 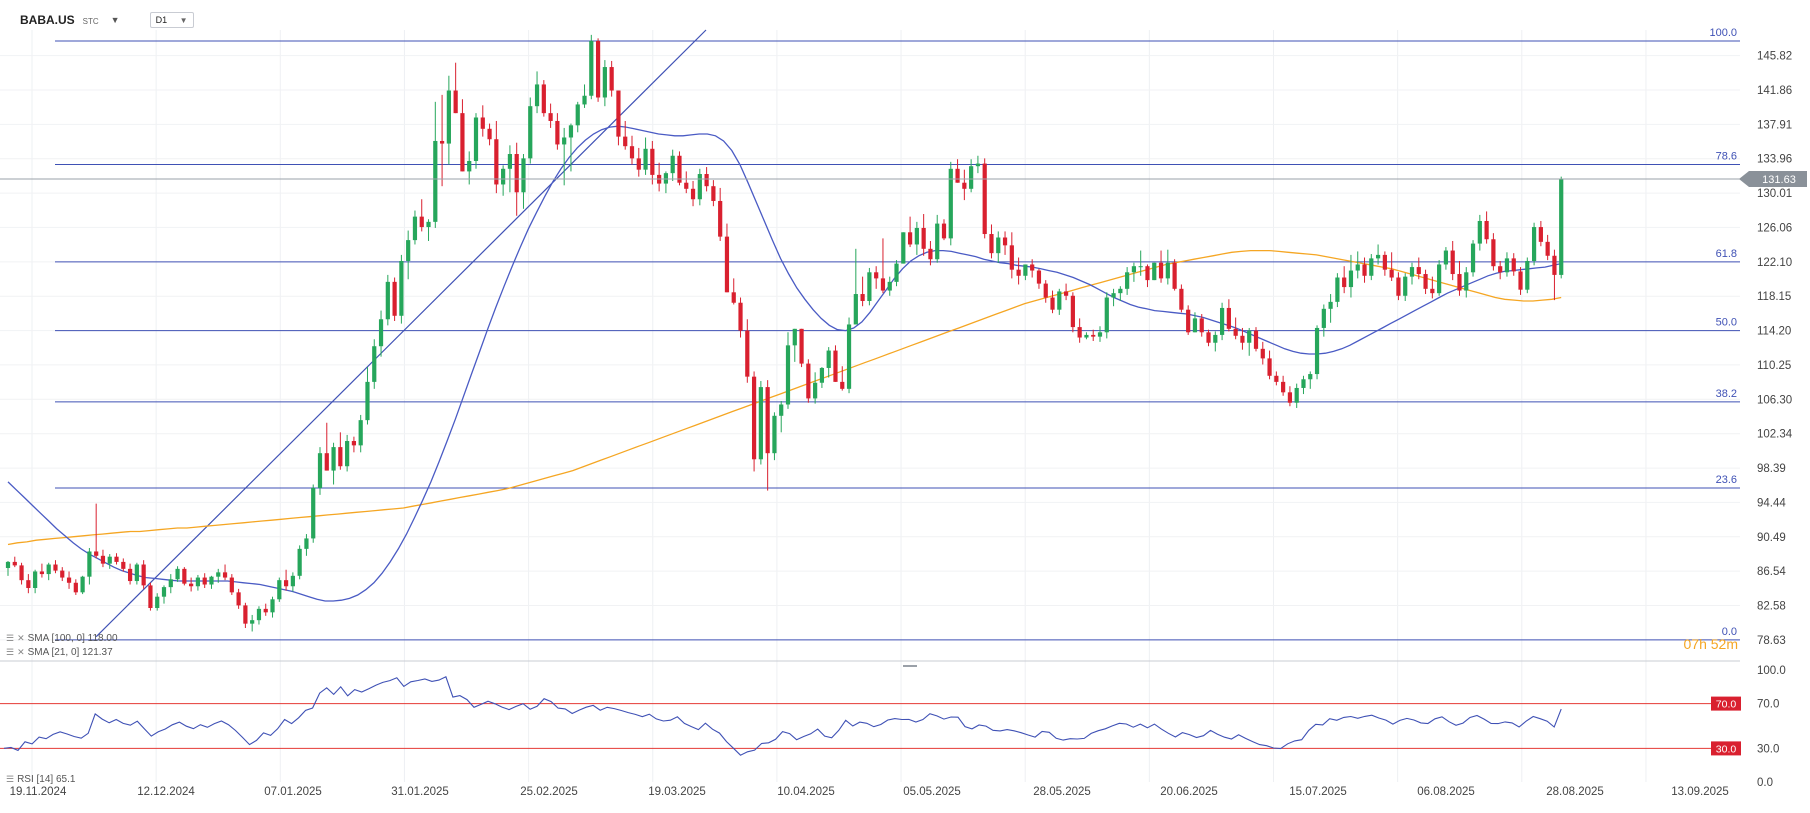 I want to click on price-tick-label: 82.58, so click(x=1771, y=607).